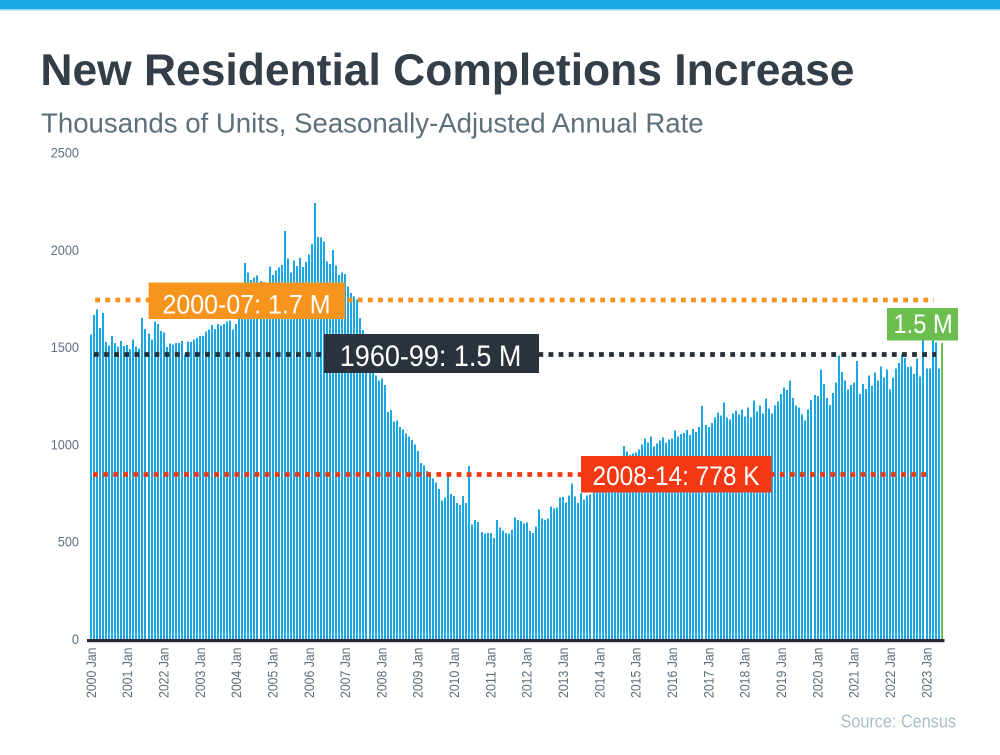 Image resolution: width=1000 pixels, height=755 pixels. What do you see at coordinates (68, 542) in the screenshot?
I see `svg-text: 500` at bounding box center [68, 542].